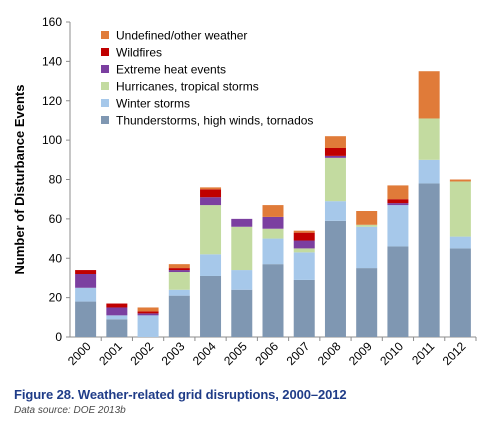  I want to click on x-tick-label: 2012, so click(454, 353).